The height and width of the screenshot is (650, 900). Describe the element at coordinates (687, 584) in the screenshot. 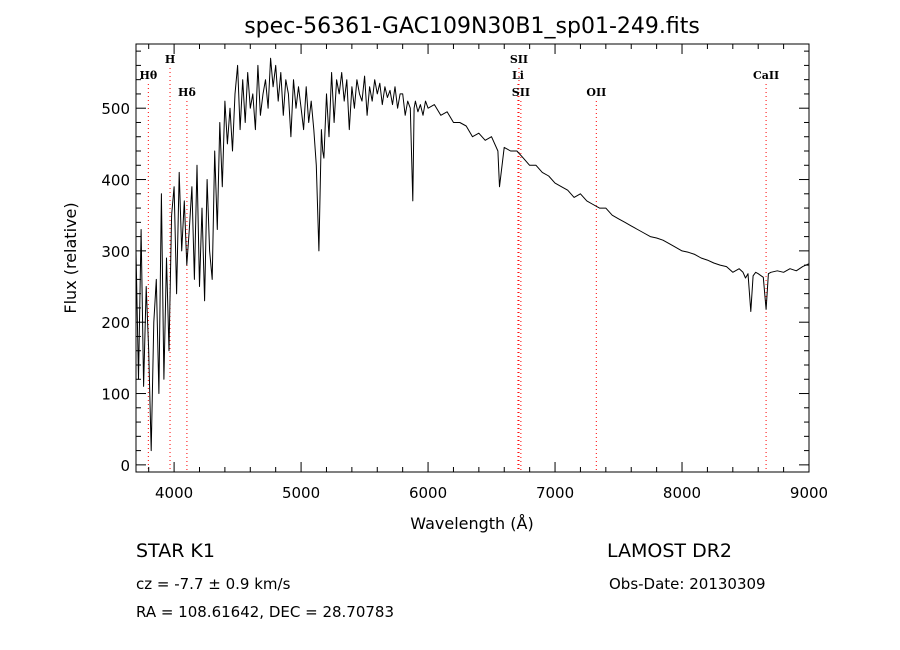

I see `obs-date: Obs-Date: 20130309` at that location.